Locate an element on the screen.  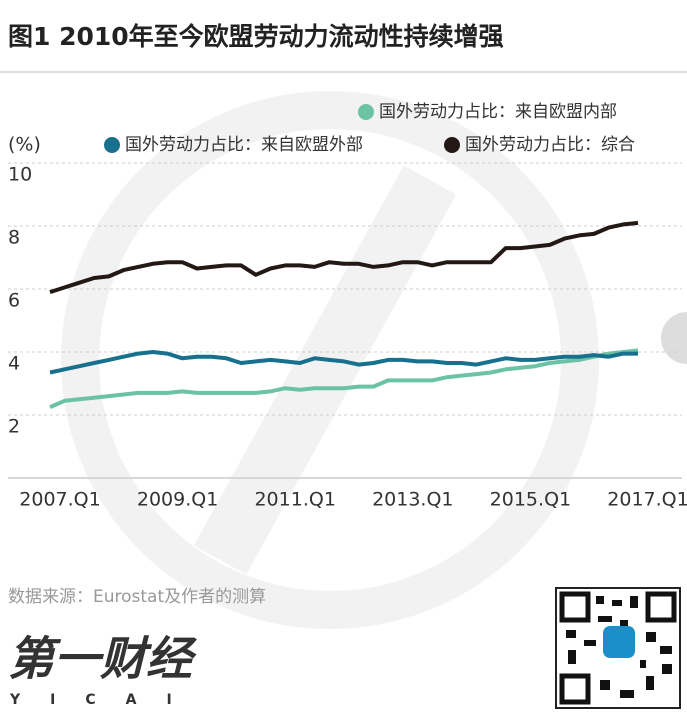
y-axis-label: (%) is located at coordinates (24, 145).